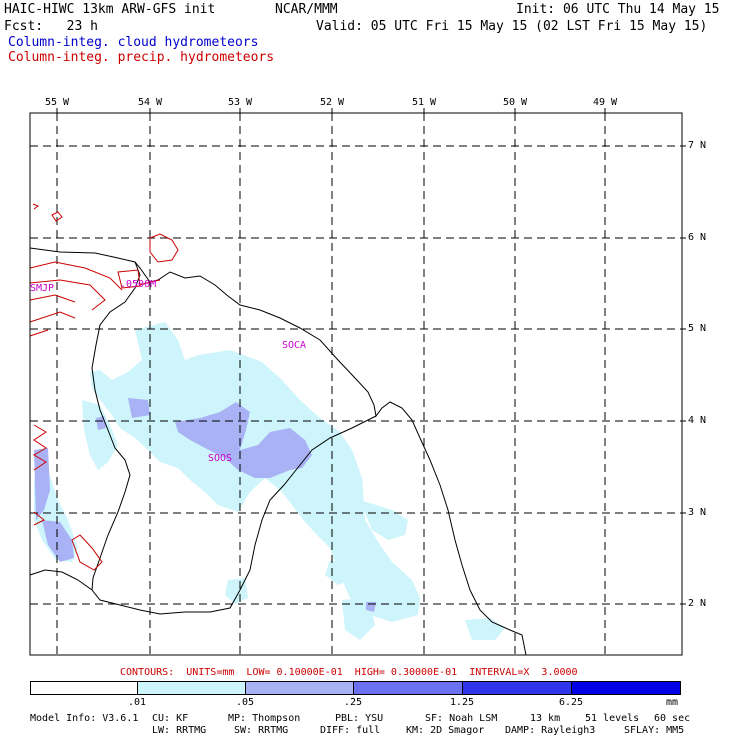  What do you see at coordinates (697, 145) in the screenshot?
I see `lat-label: 7 N` at bounding box center [697, 145].